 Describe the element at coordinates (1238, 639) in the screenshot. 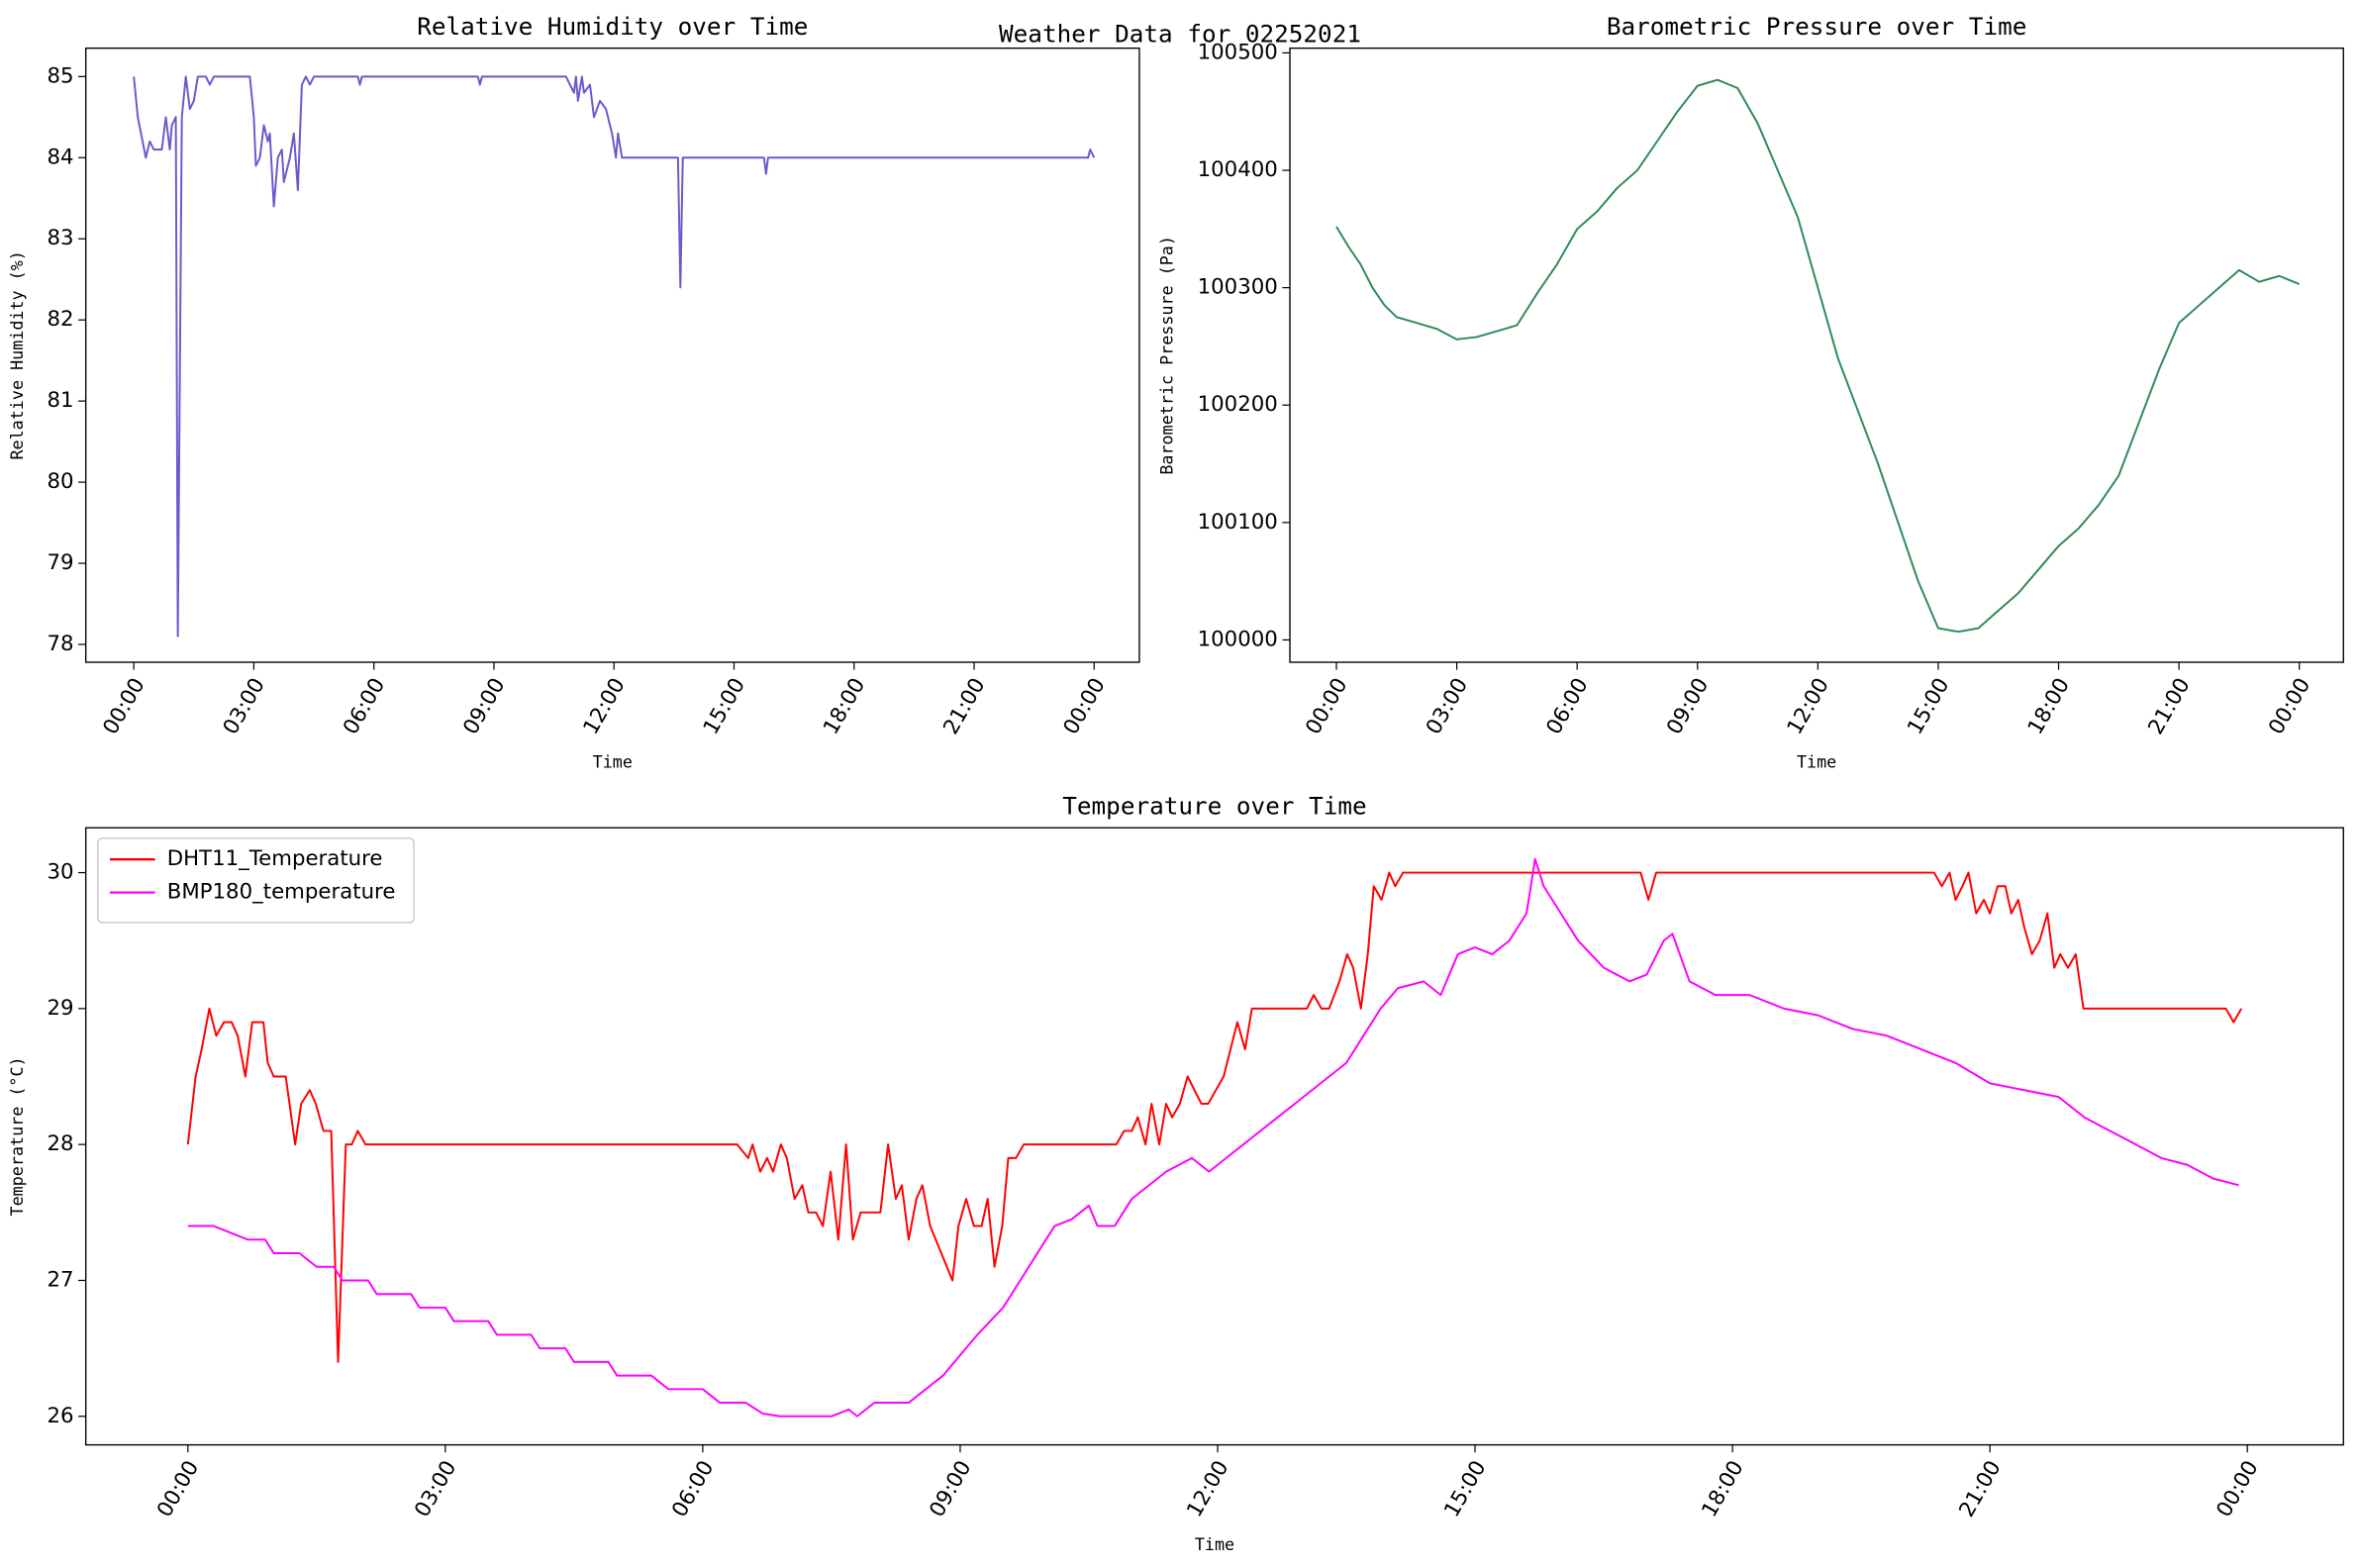

I see `y-tick-label: 100000` at that location.